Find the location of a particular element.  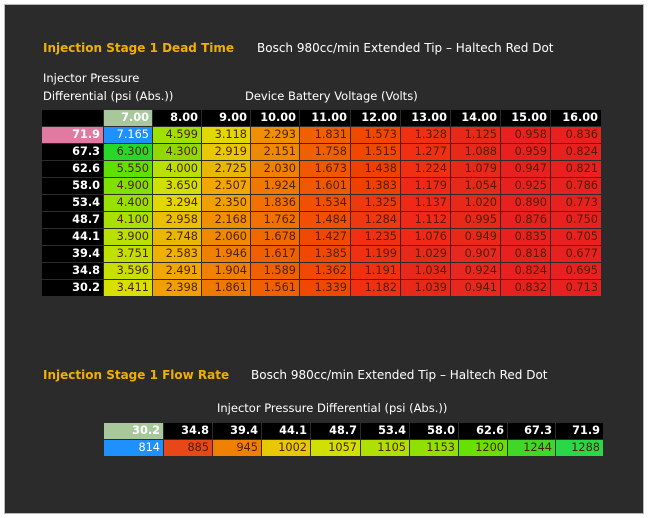

table-cell: 1.054 is located at coordinates (475, 186).